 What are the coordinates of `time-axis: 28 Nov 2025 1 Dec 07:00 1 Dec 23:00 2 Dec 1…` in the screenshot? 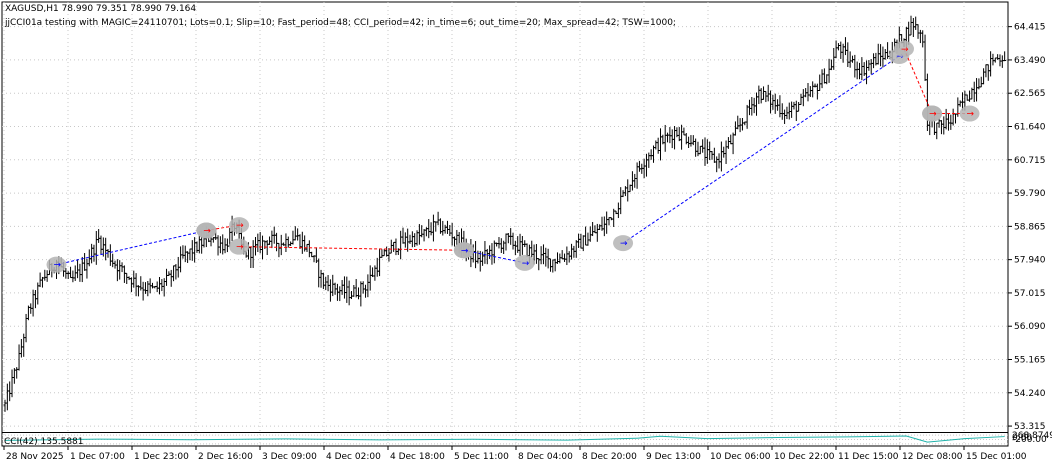 It's located at (515, 454).